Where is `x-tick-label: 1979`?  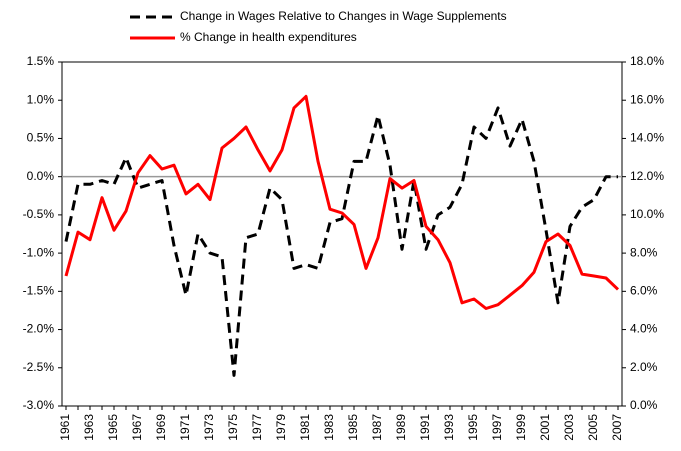
x-tick-label: 1979 is located at coordinates (281, 427).